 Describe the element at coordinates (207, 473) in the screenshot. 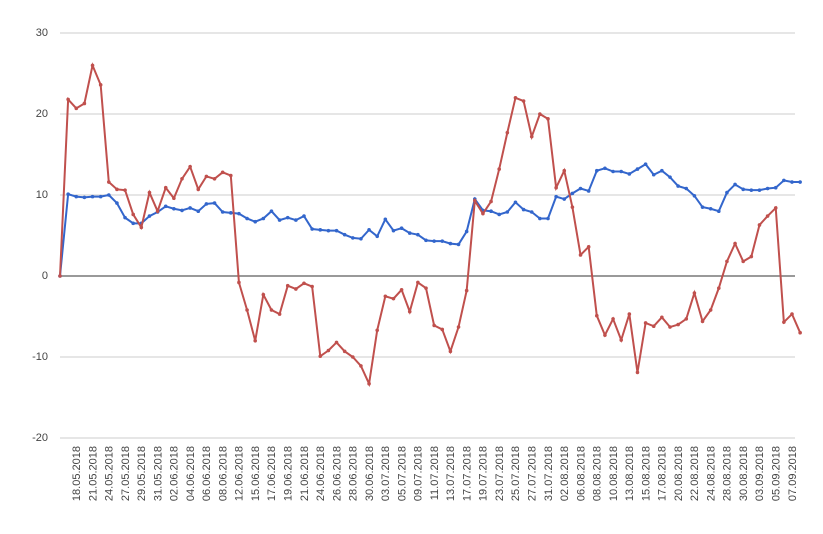

I see `x-tick-label: 06.06.2018` at that location.